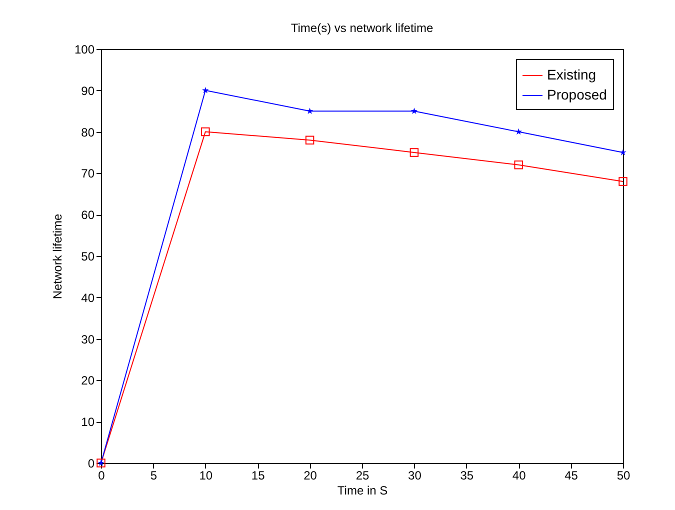  I want to click on y-tick-label: 0, so click(91, 463).